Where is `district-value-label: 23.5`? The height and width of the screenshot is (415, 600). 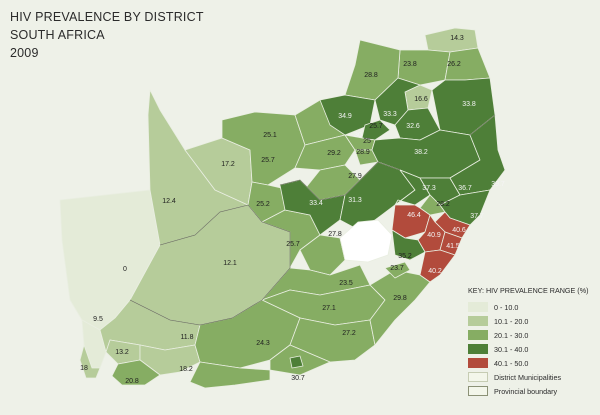 district-value-label: 23.5 is located at coordinates (346, 283).